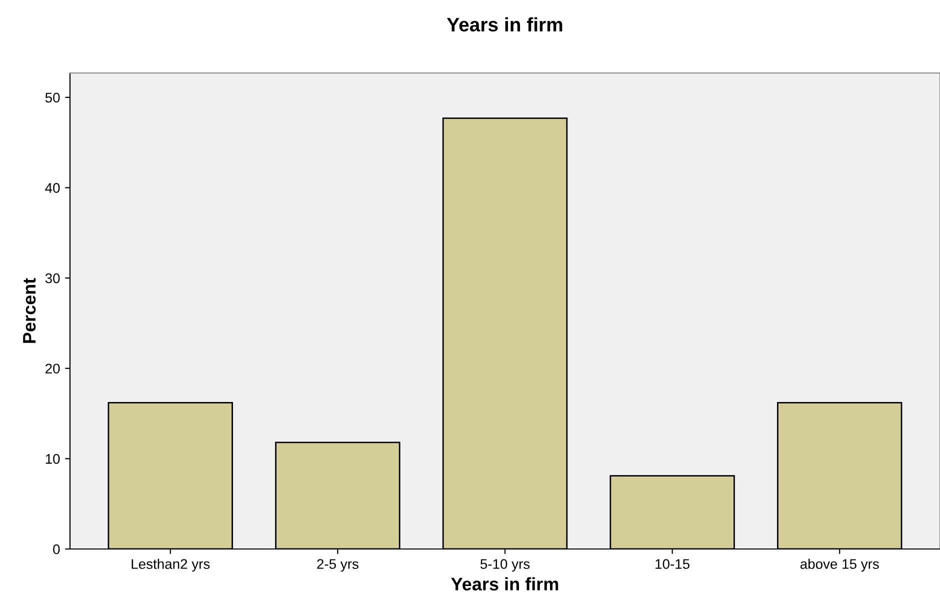  Describe the element at coordinates (171, 565) in the screenshot. I see `x-tick-label: Lesthan2 yrs` at that location.